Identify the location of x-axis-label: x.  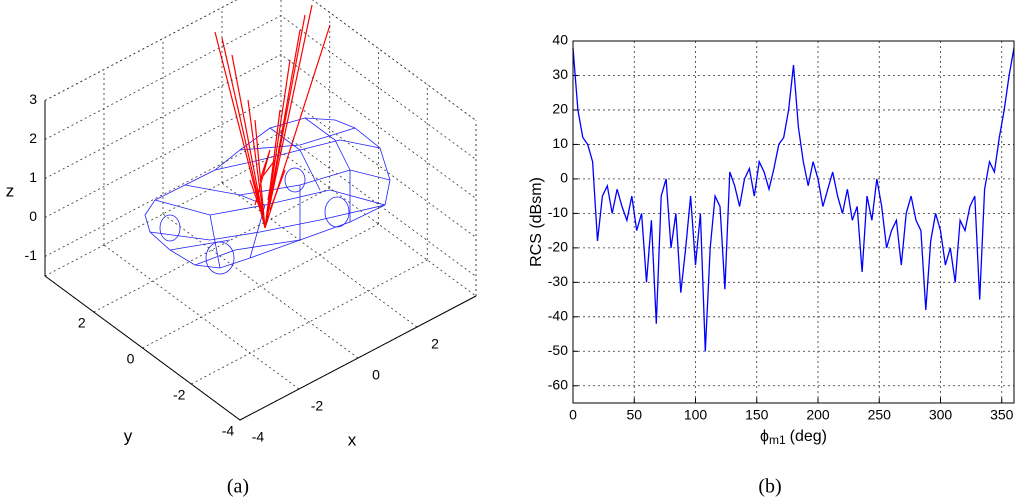
(352, 439).